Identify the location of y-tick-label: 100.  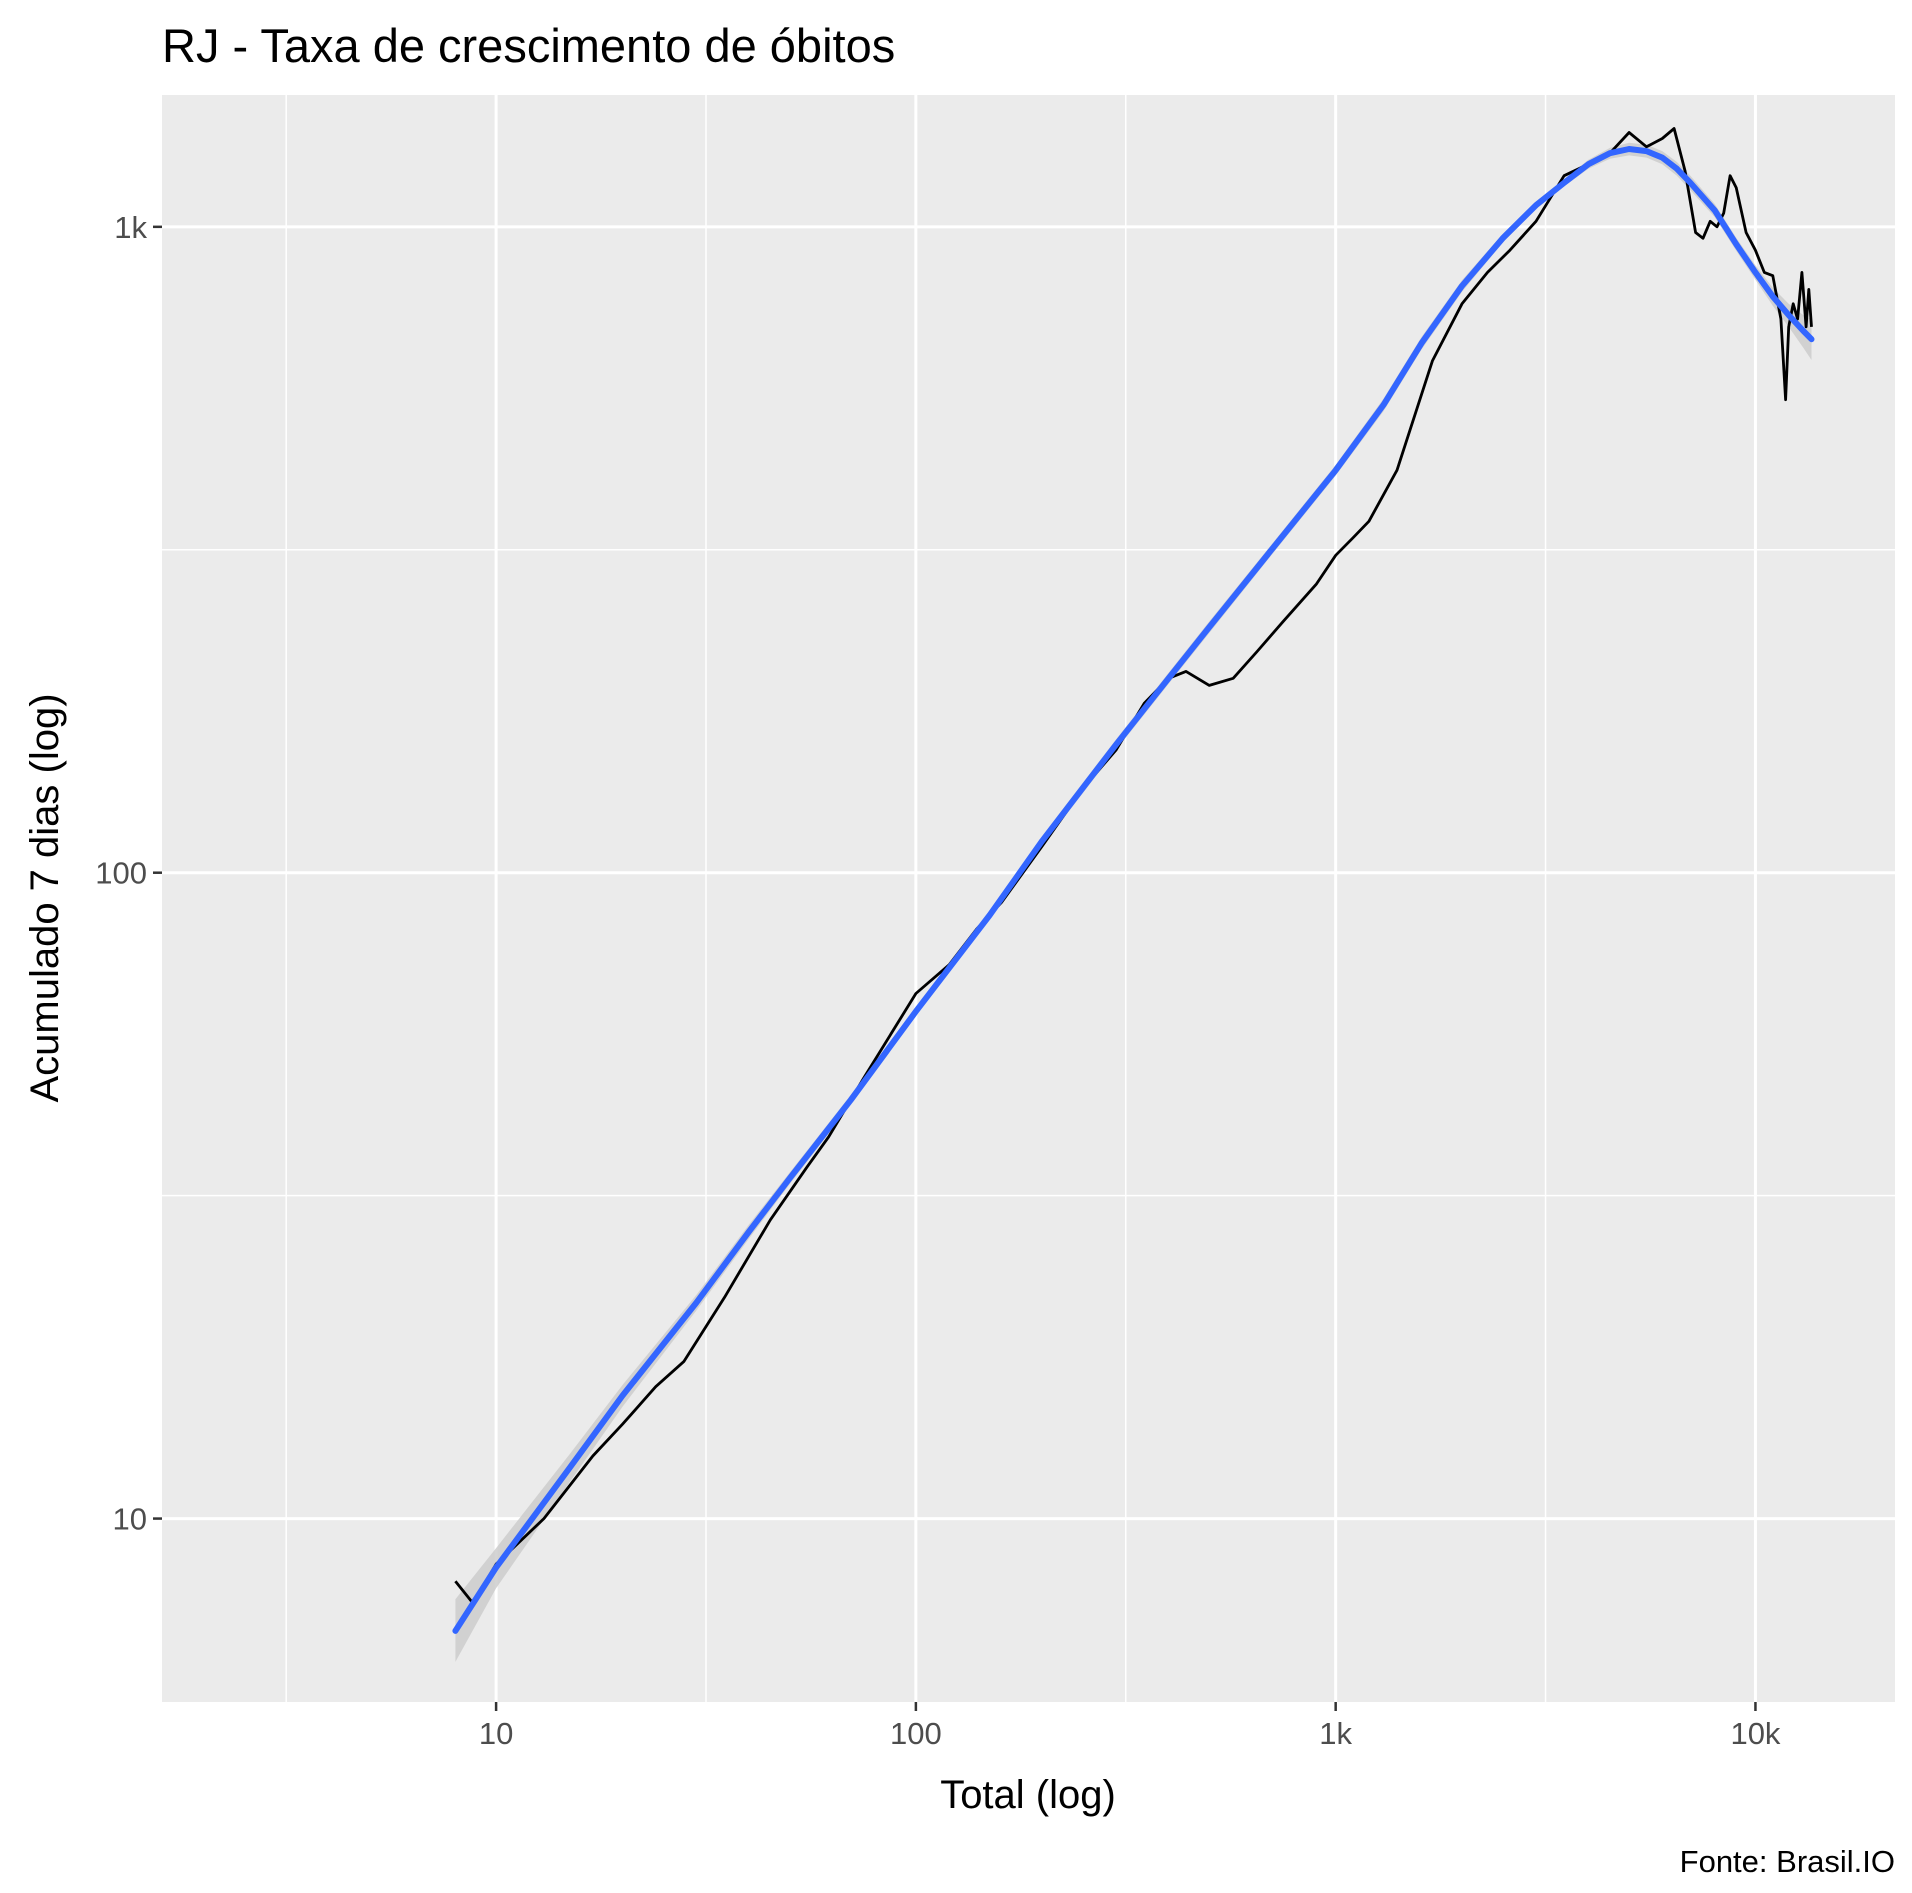
(121, 873).